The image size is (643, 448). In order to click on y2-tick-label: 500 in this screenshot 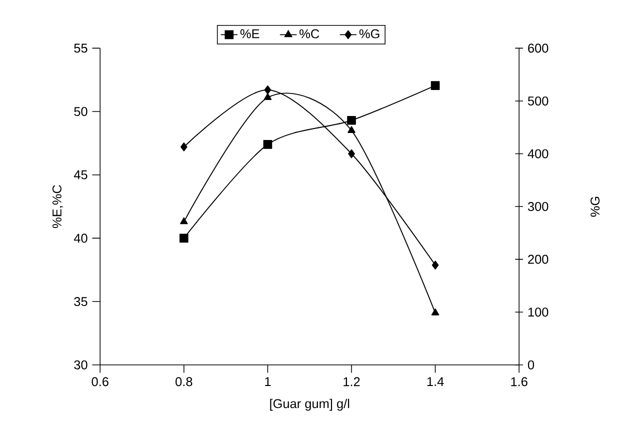, I will do `click(538, 101)`.